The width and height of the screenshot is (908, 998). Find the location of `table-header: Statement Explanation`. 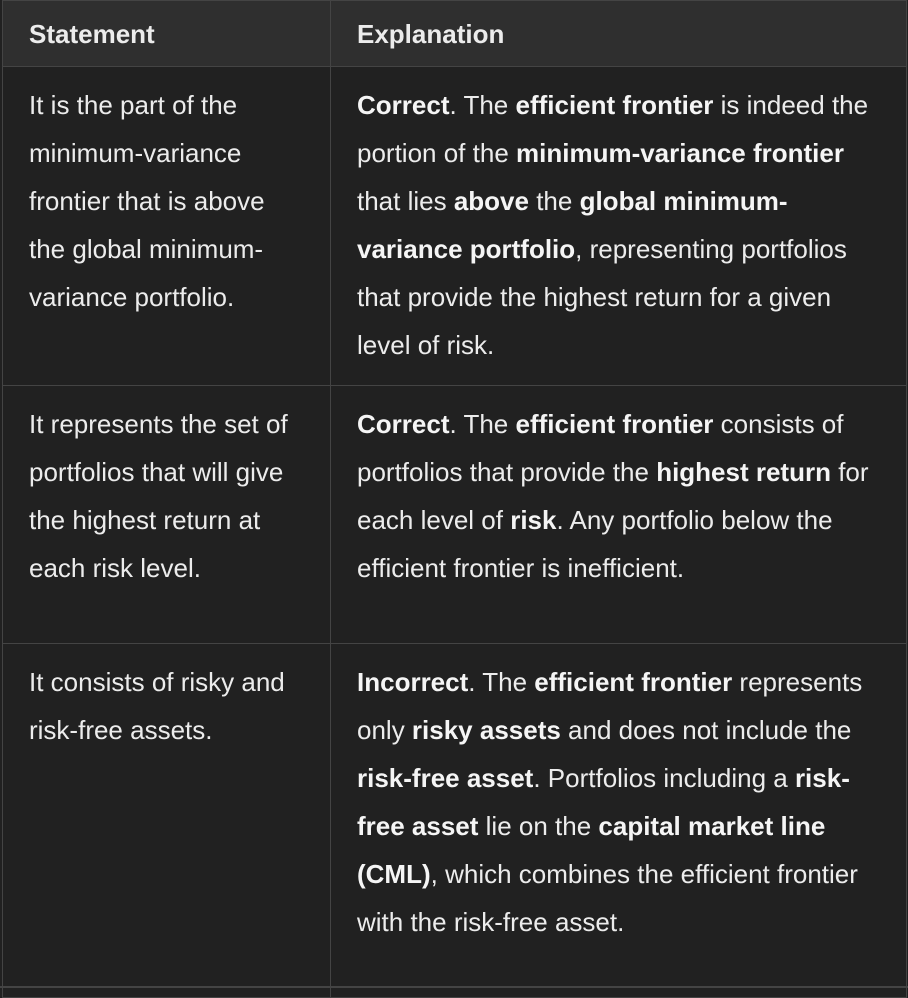

table-header: Statement Explanation is located at coordinates (454, 33).